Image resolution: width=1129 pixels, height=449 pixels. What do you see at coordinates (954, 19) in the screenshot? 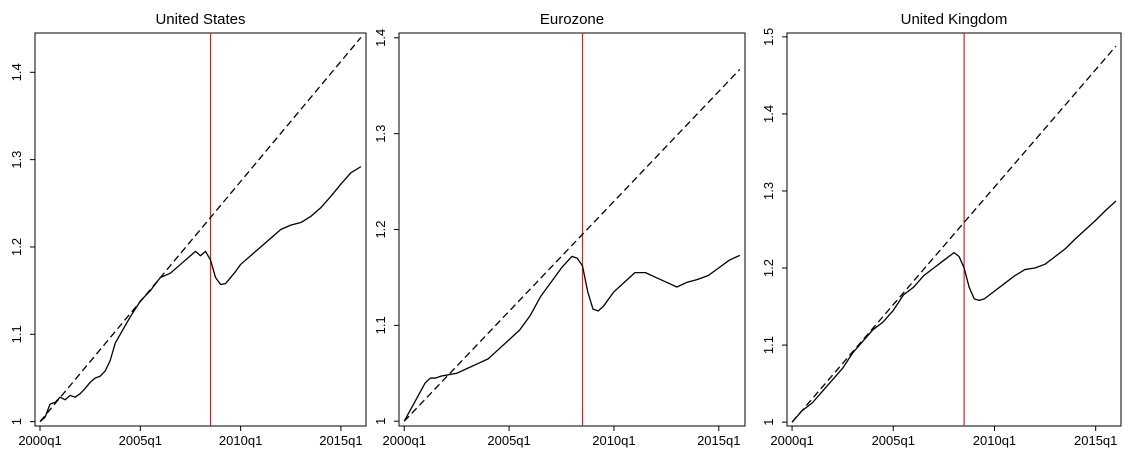
I see `panel-title: United Kingdom` at bounding box center [954, 19].